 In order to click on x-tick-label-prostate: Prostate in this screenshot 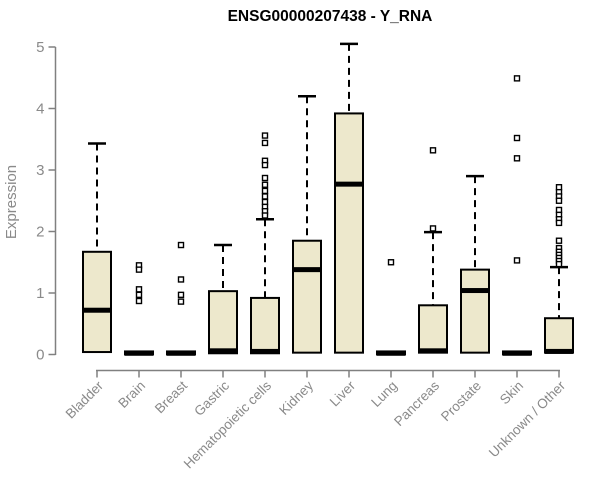, I will do `click(461, 401)`.